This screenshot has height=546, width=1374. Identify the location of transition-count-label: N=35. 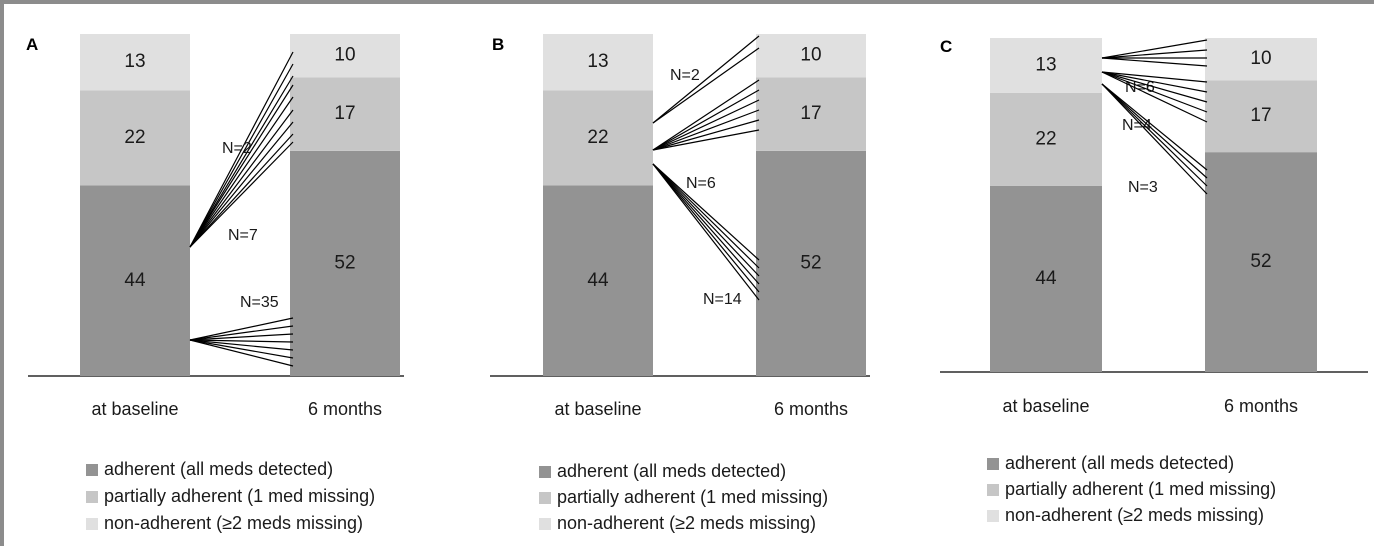
(259, 302).